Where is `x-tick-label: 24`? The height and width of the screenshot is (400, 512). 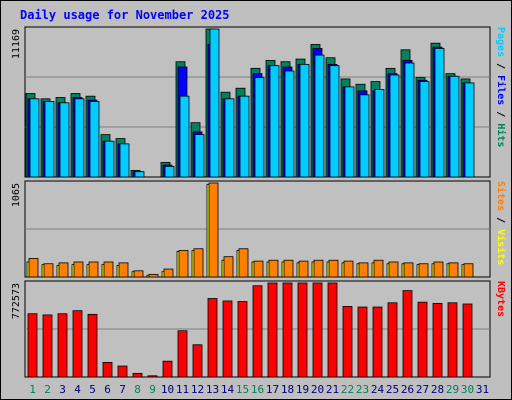 x-tick-label: 24 is located at coordinates (378, 389).